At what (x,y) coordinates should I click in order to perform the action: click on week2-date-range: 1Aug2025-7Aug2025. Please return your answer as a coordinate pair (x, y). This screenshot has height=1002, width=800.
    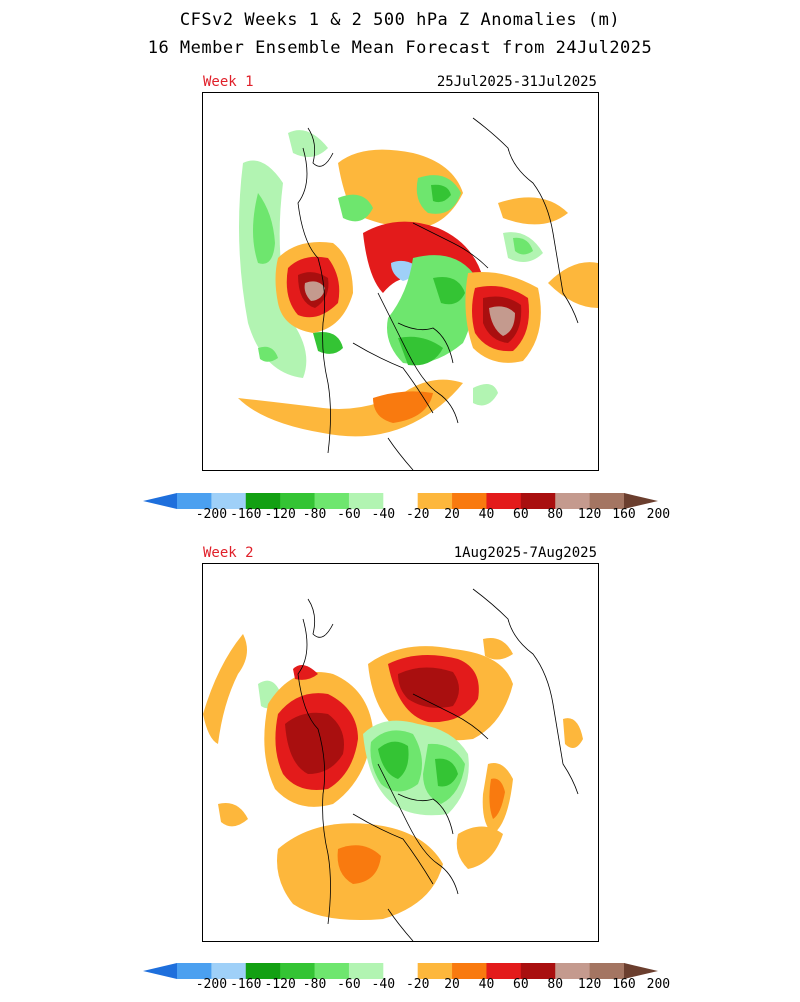
    Looking at the image, I should click on (525, 553).